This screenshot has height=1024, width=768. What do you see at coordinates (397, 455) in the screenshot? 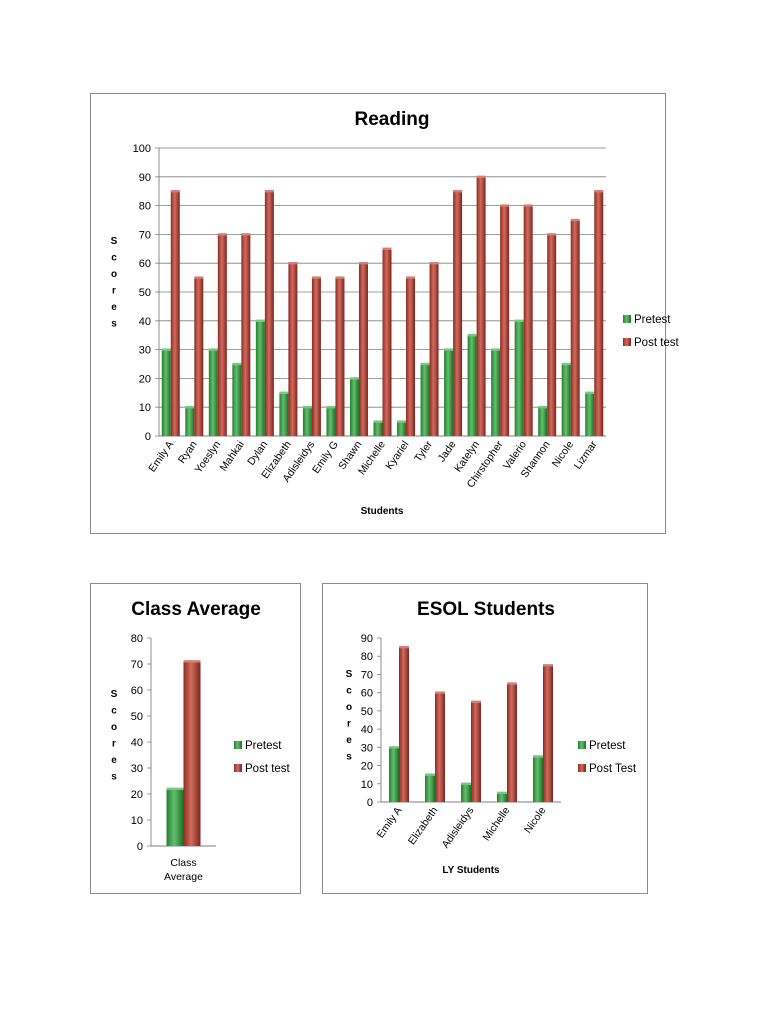
I see `x-category-label: Kyariel` at bounding box center [397, 455].